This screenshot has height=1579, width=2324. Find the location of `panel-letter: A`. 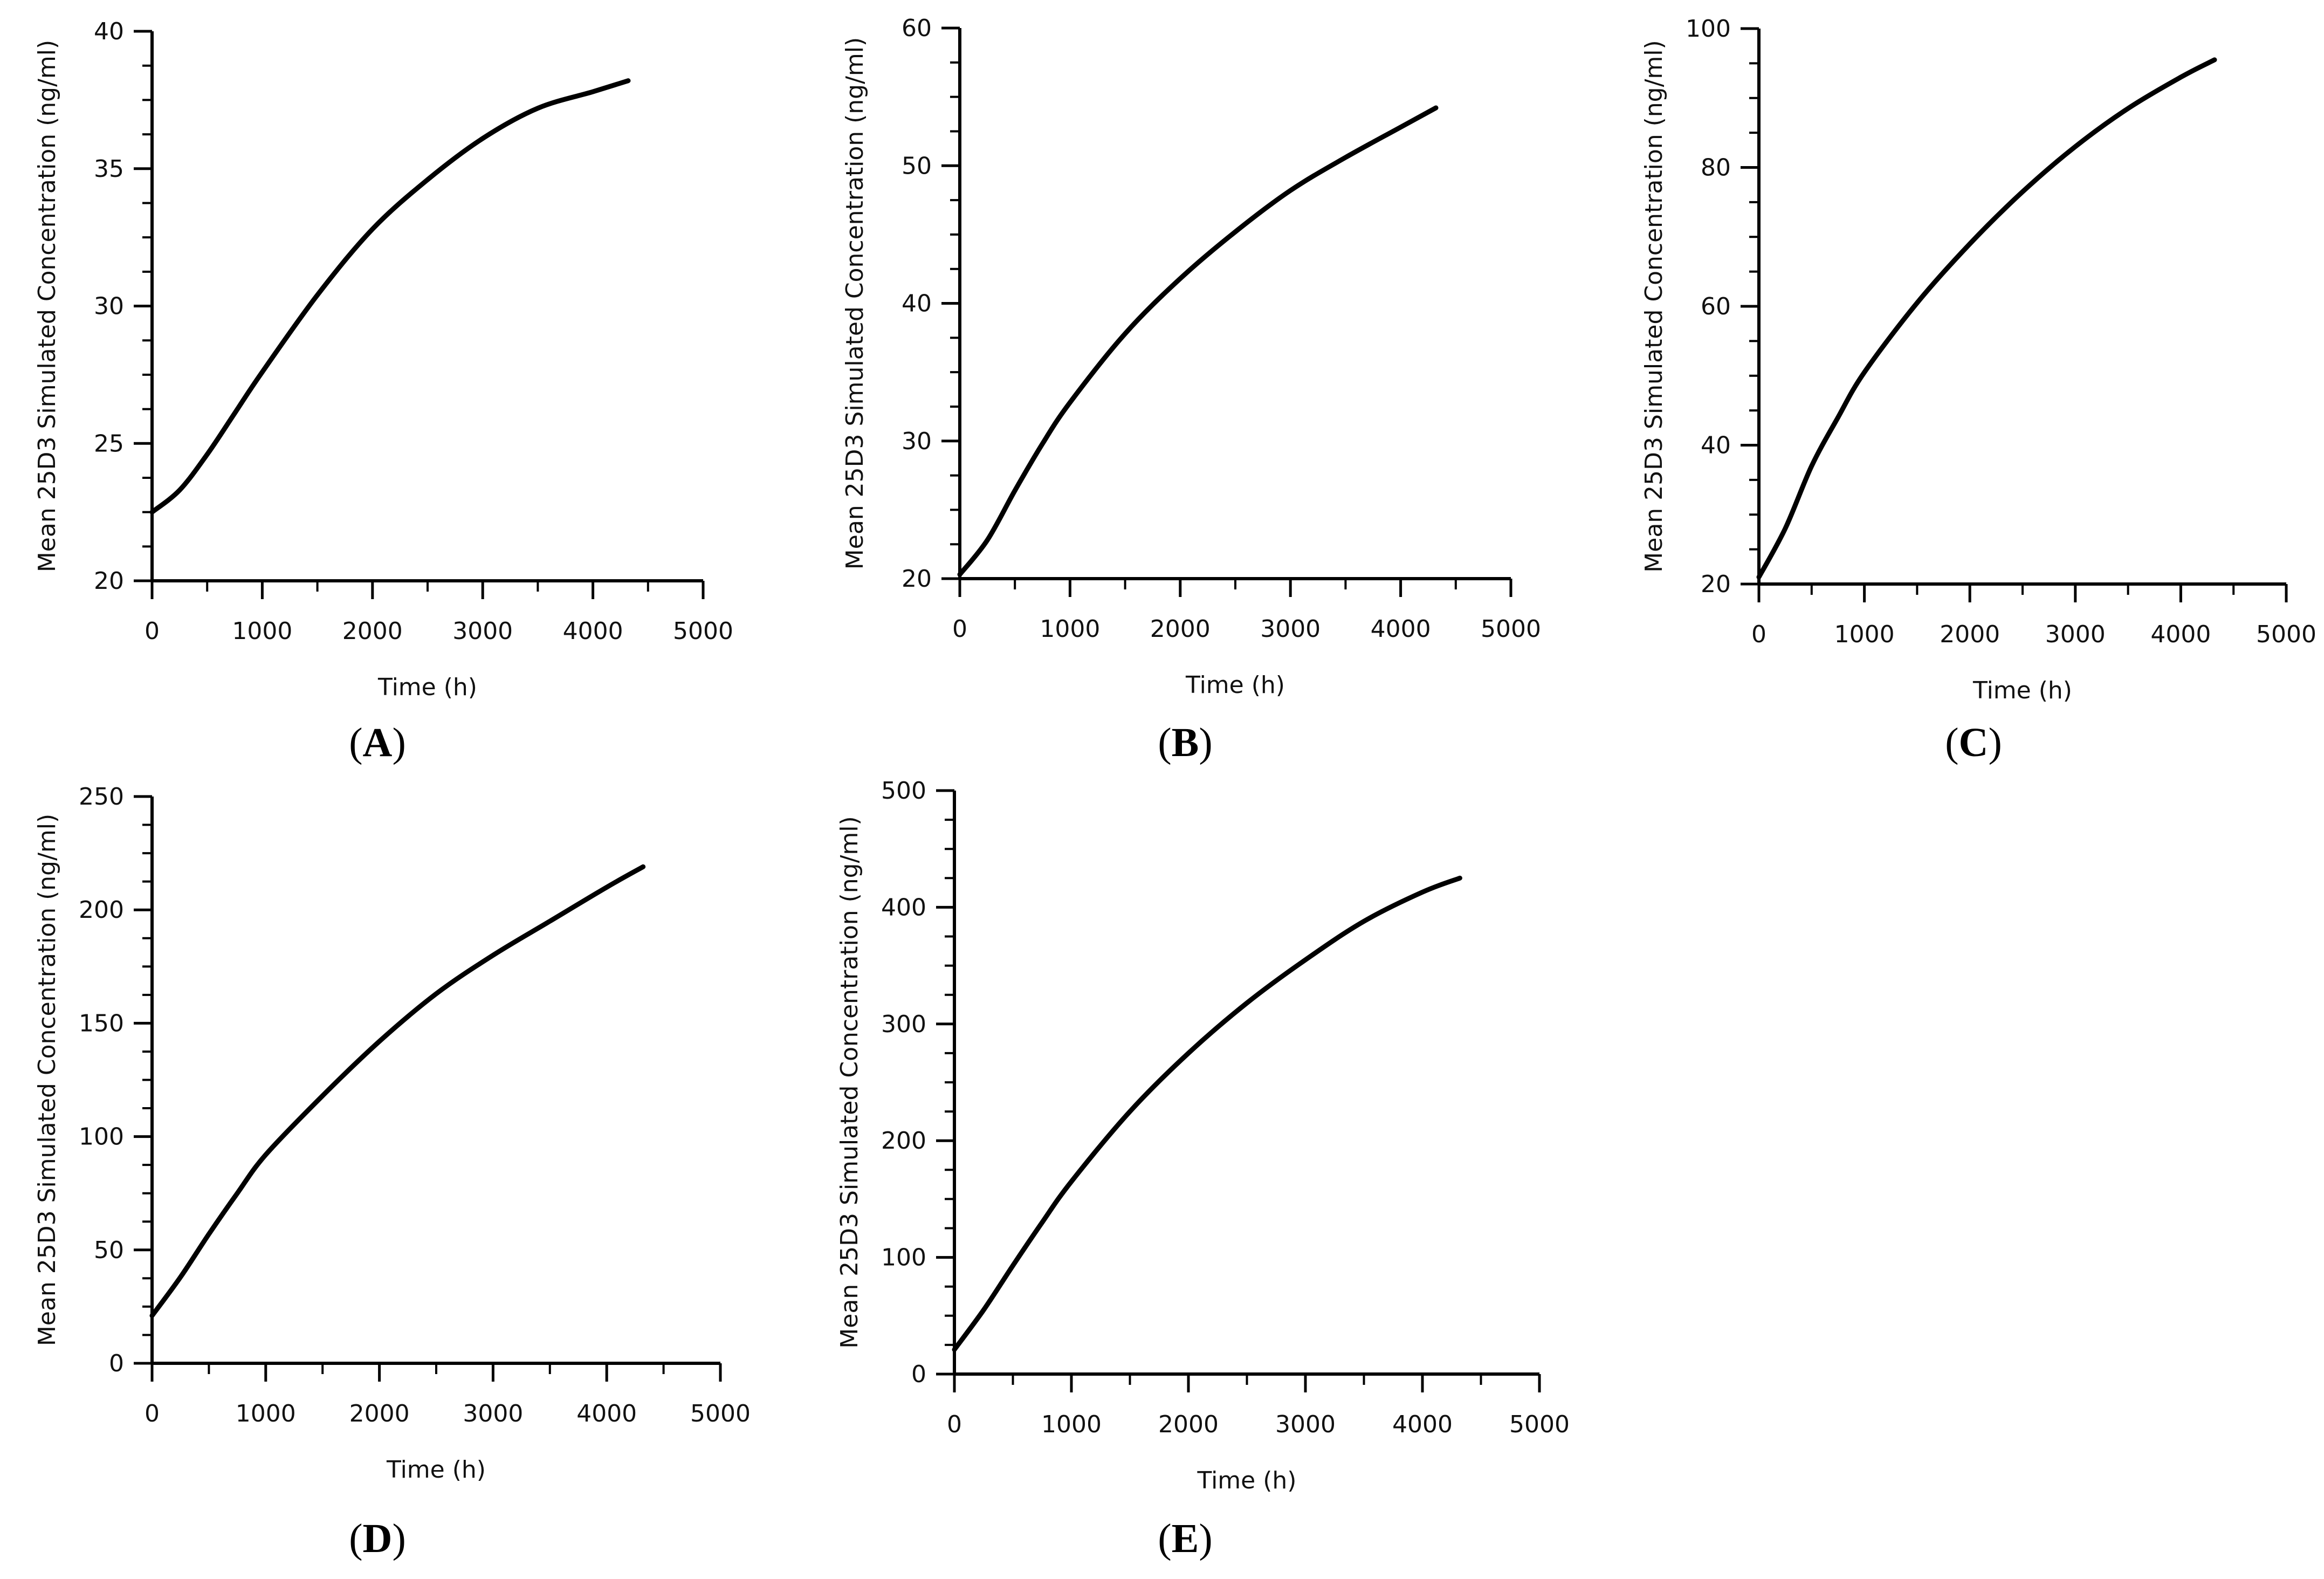

panel-letter: A is located at coordinates (378, 743).